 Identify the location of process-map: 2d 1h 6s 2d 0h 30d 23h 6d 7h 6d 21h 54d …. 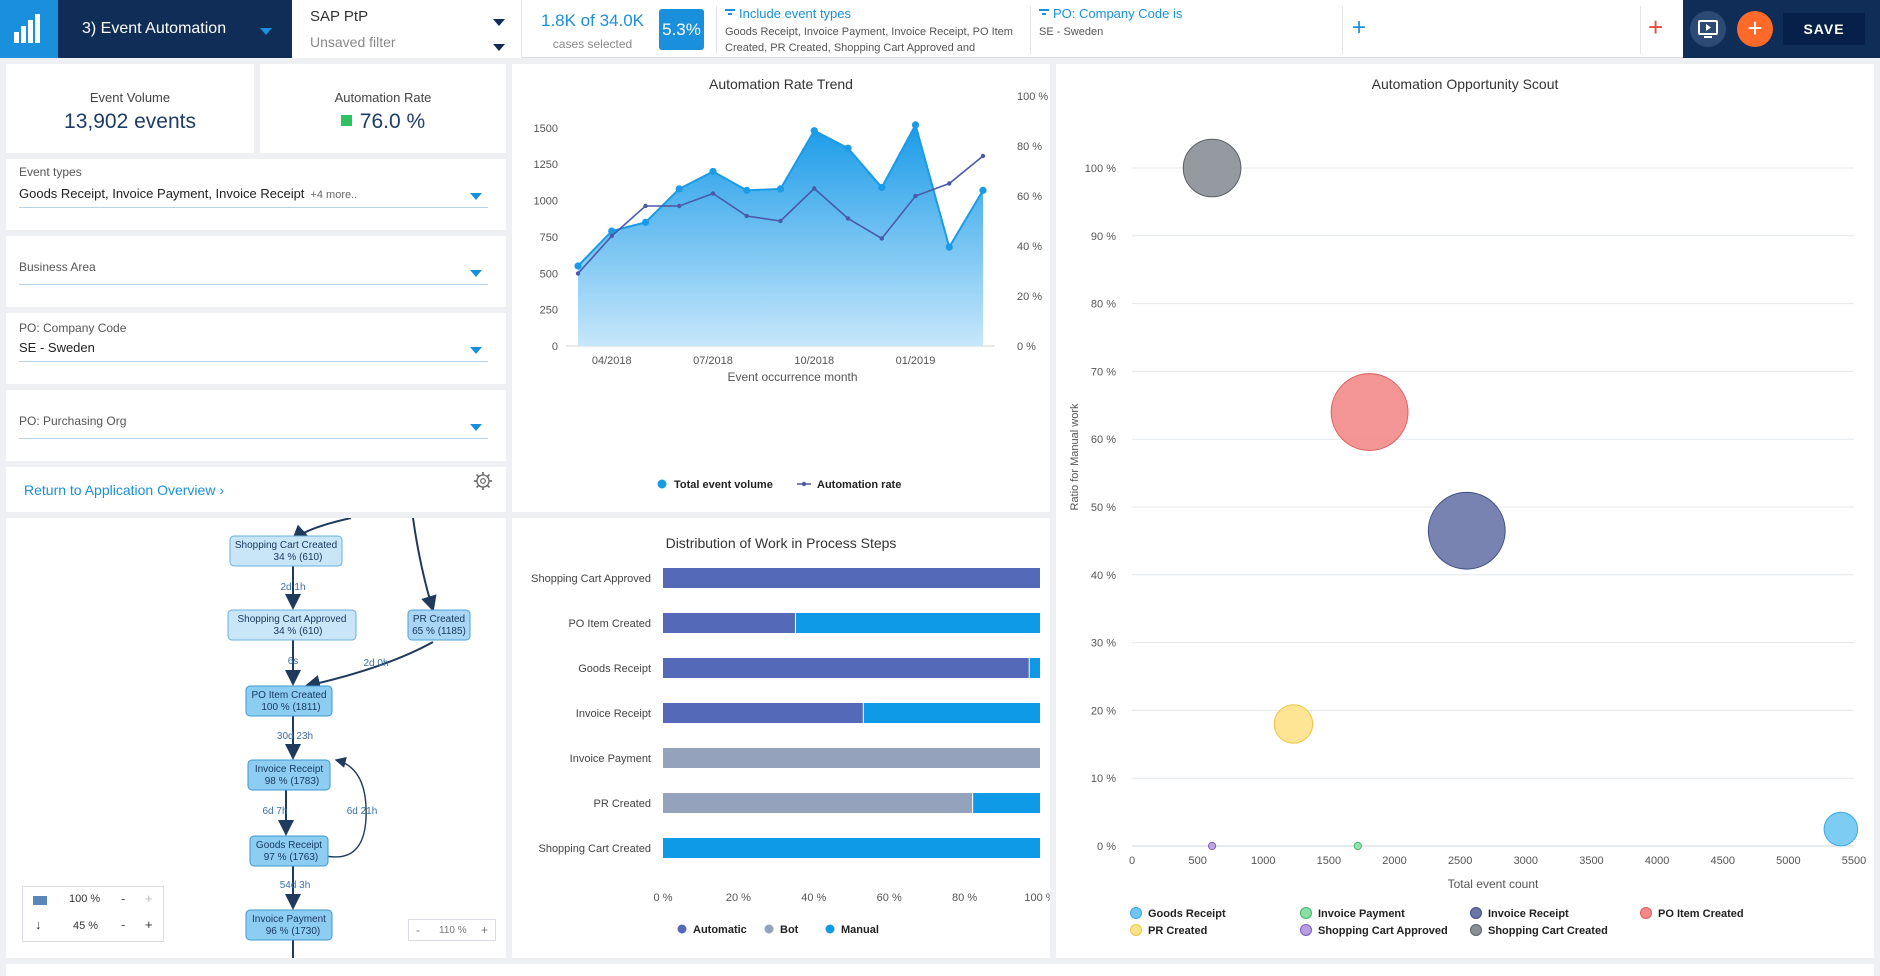
(256, 738).